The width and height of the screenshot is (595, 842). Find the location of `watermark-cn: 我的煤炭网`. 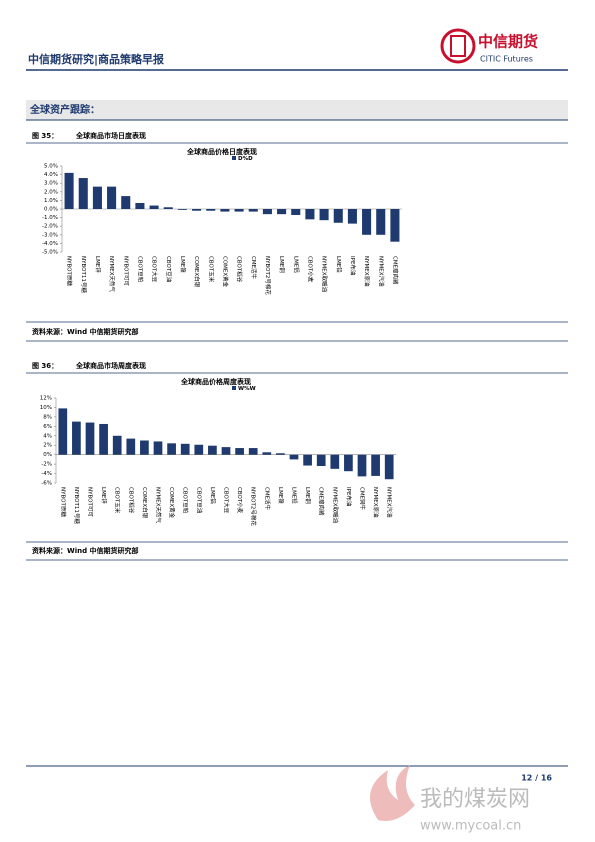

watermark-cn: 我的煤炭网 is located at coordinates (475, 799).